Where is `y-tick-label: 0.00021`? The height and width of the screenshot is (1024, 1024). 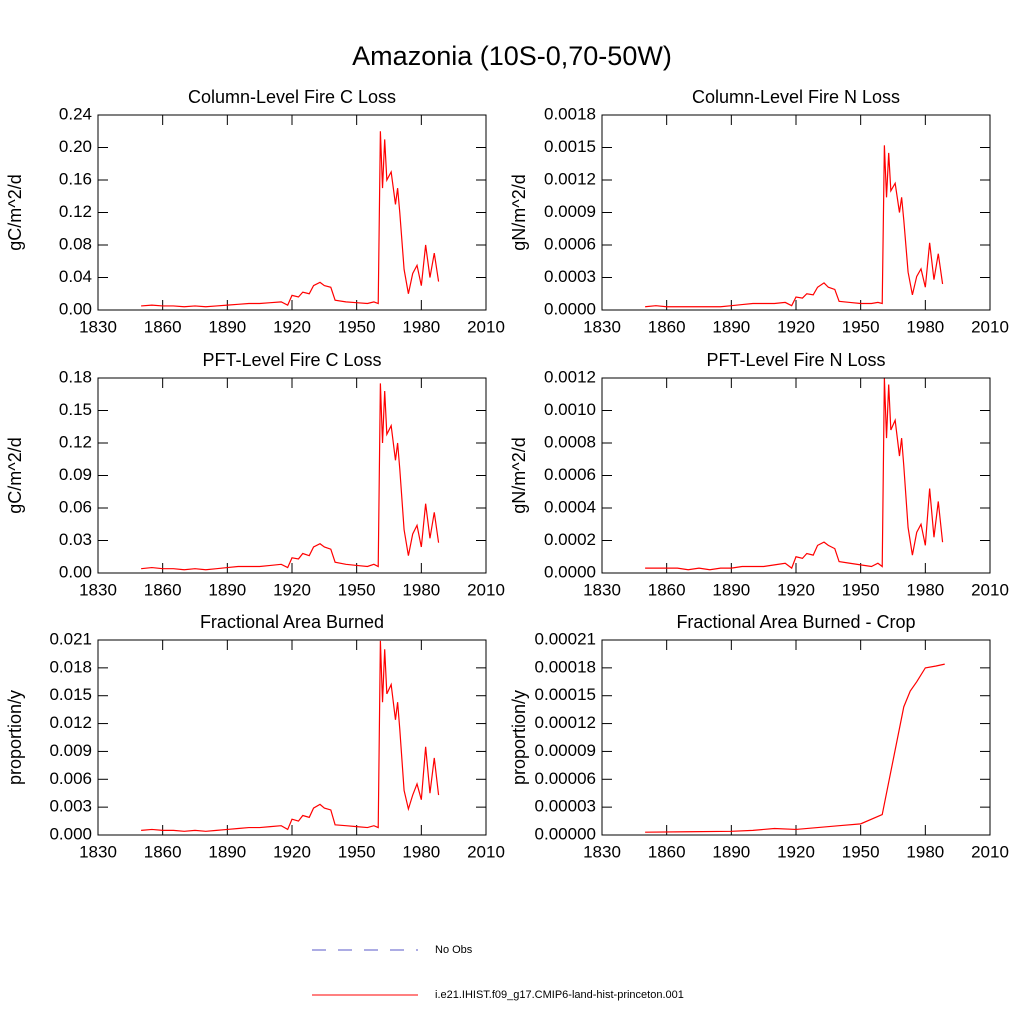 y-tick-label: 0.00021 is located at coordinates (565, 638).